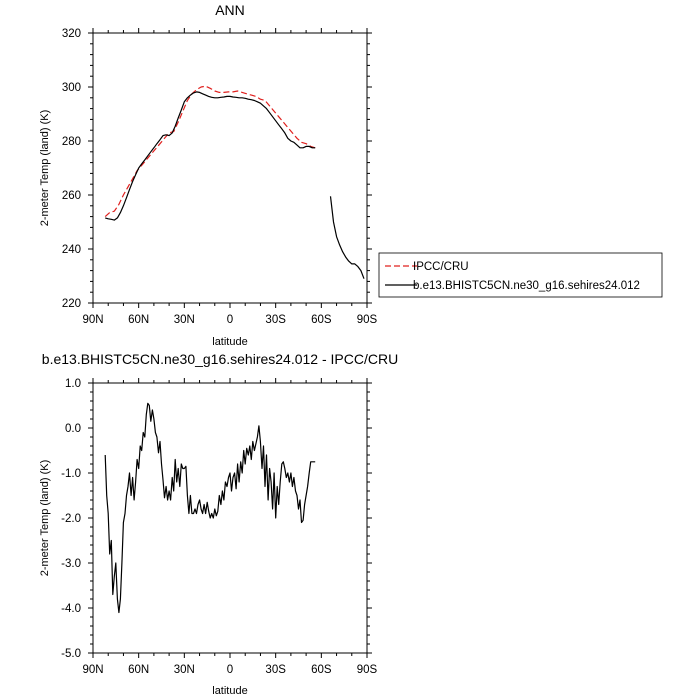  I want to click on y-tick-label: -2.0, so click(71, 519).